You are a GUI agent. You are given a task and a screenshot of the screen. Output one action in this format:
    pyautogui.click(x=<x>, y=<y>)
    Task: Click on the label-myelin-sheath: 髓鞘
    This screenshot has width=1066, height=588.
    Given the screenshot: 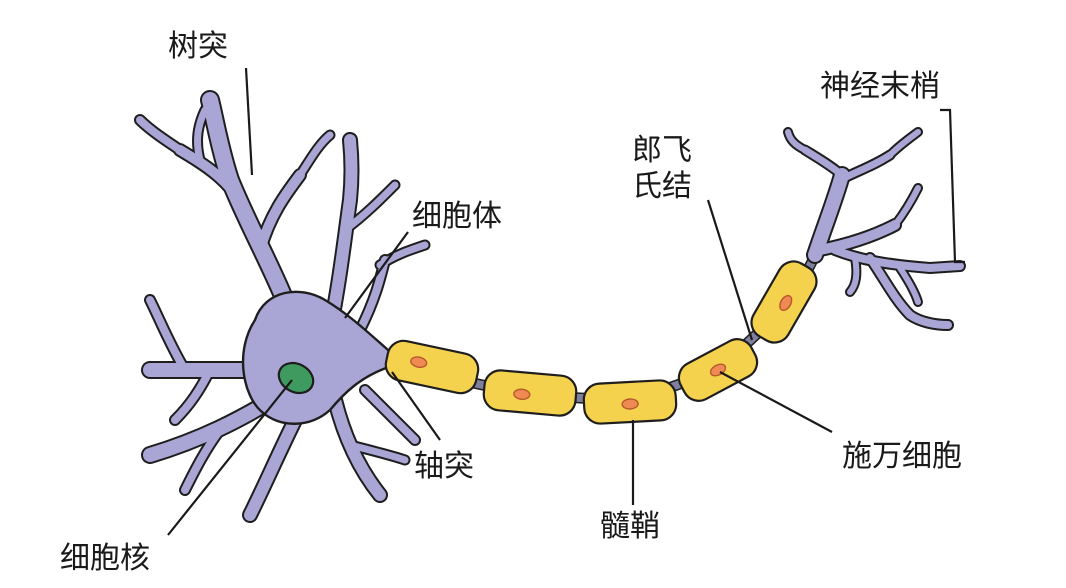 What is the action you would take?
    pyautogui.click(x=630, y=526)
    